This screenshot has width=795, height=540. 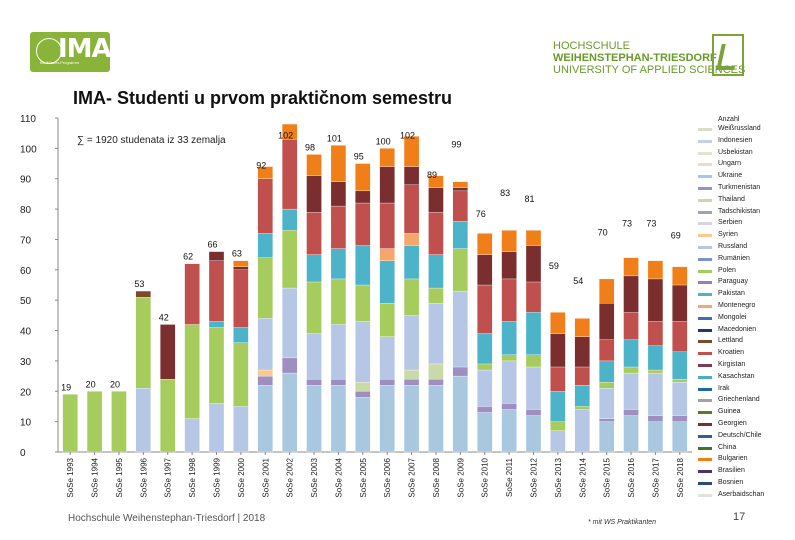 What do you see at coordinates (729, 412) in the screenshot?
I see `legend-label: Guinea` at bounding box center [729, 412].